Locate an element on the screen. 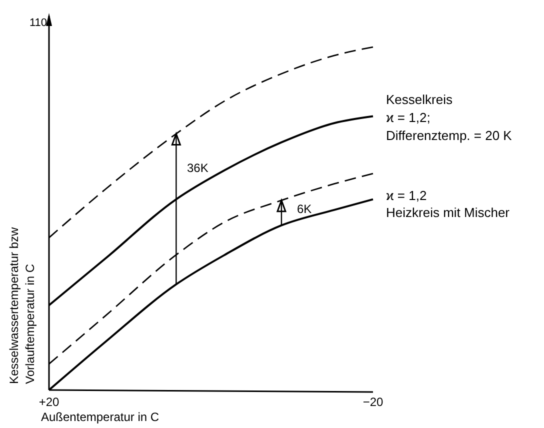 Image resolution: width=544 pixels, height=428 pixels. x-axis-title: Außentemperatur in C is located at coordinates (100, 417).